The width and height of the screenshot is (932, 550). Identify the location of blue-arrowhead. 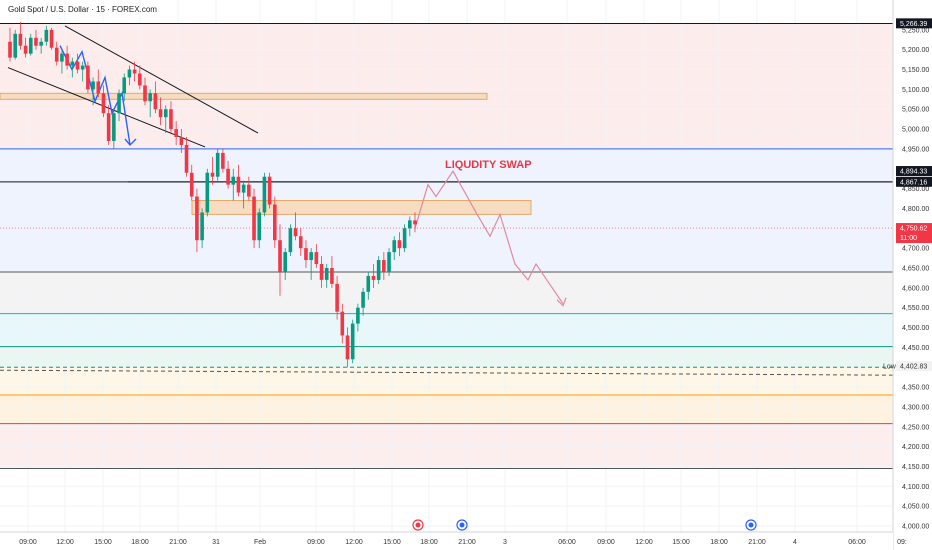
(130, 142).